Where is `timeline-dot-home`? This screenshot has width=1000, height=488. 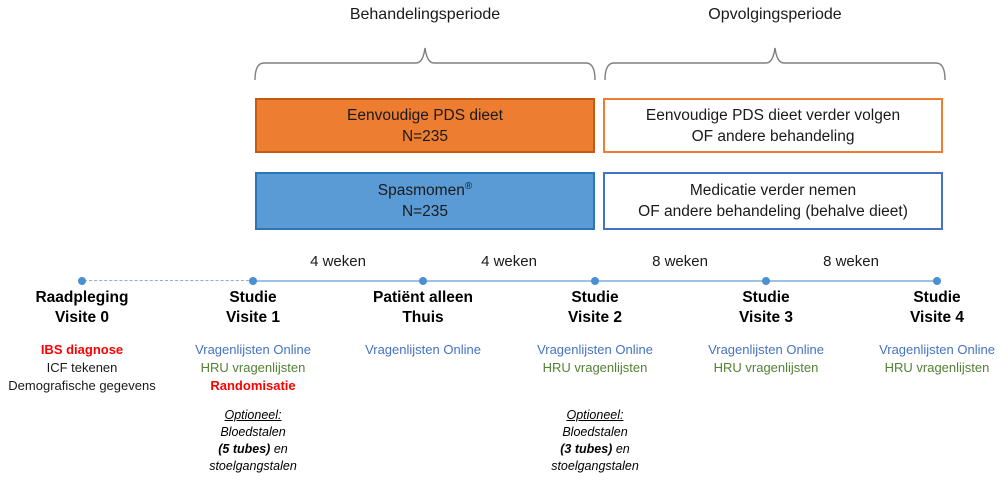 timeline-dot-home is located at coordinates (423, 281).